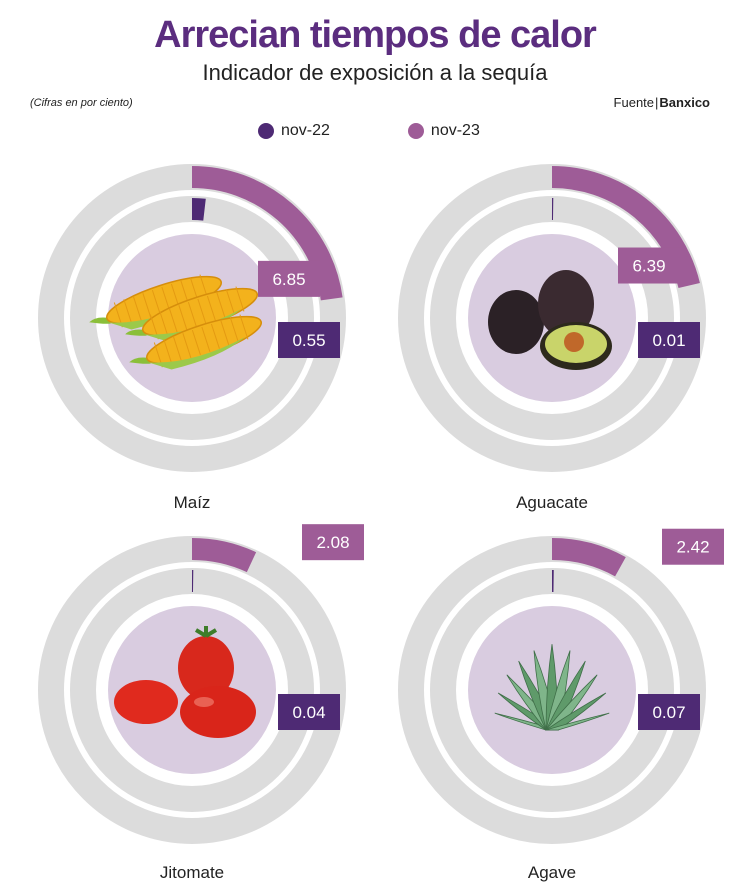 The height and width of the screenshot is (896, 750). I want to click on tomato-front, so click(218, 712).